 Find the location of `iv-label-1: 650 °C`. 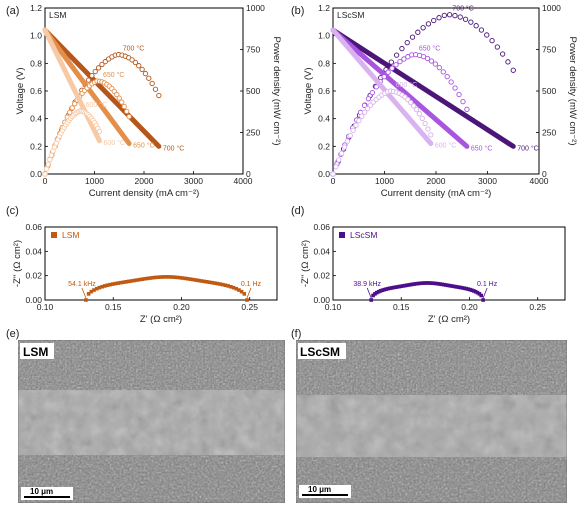

iv-label-1: 650 °C is located at coordinates (481, 148).